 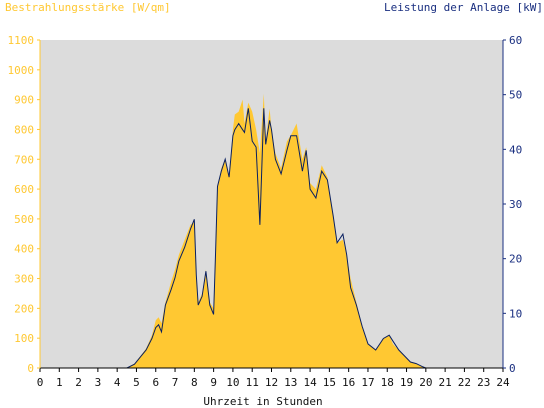 What do you see at coordinates (348, 382) in the screenshot?
I see `x-tick-label: 16` at bounding box center [348, 382].